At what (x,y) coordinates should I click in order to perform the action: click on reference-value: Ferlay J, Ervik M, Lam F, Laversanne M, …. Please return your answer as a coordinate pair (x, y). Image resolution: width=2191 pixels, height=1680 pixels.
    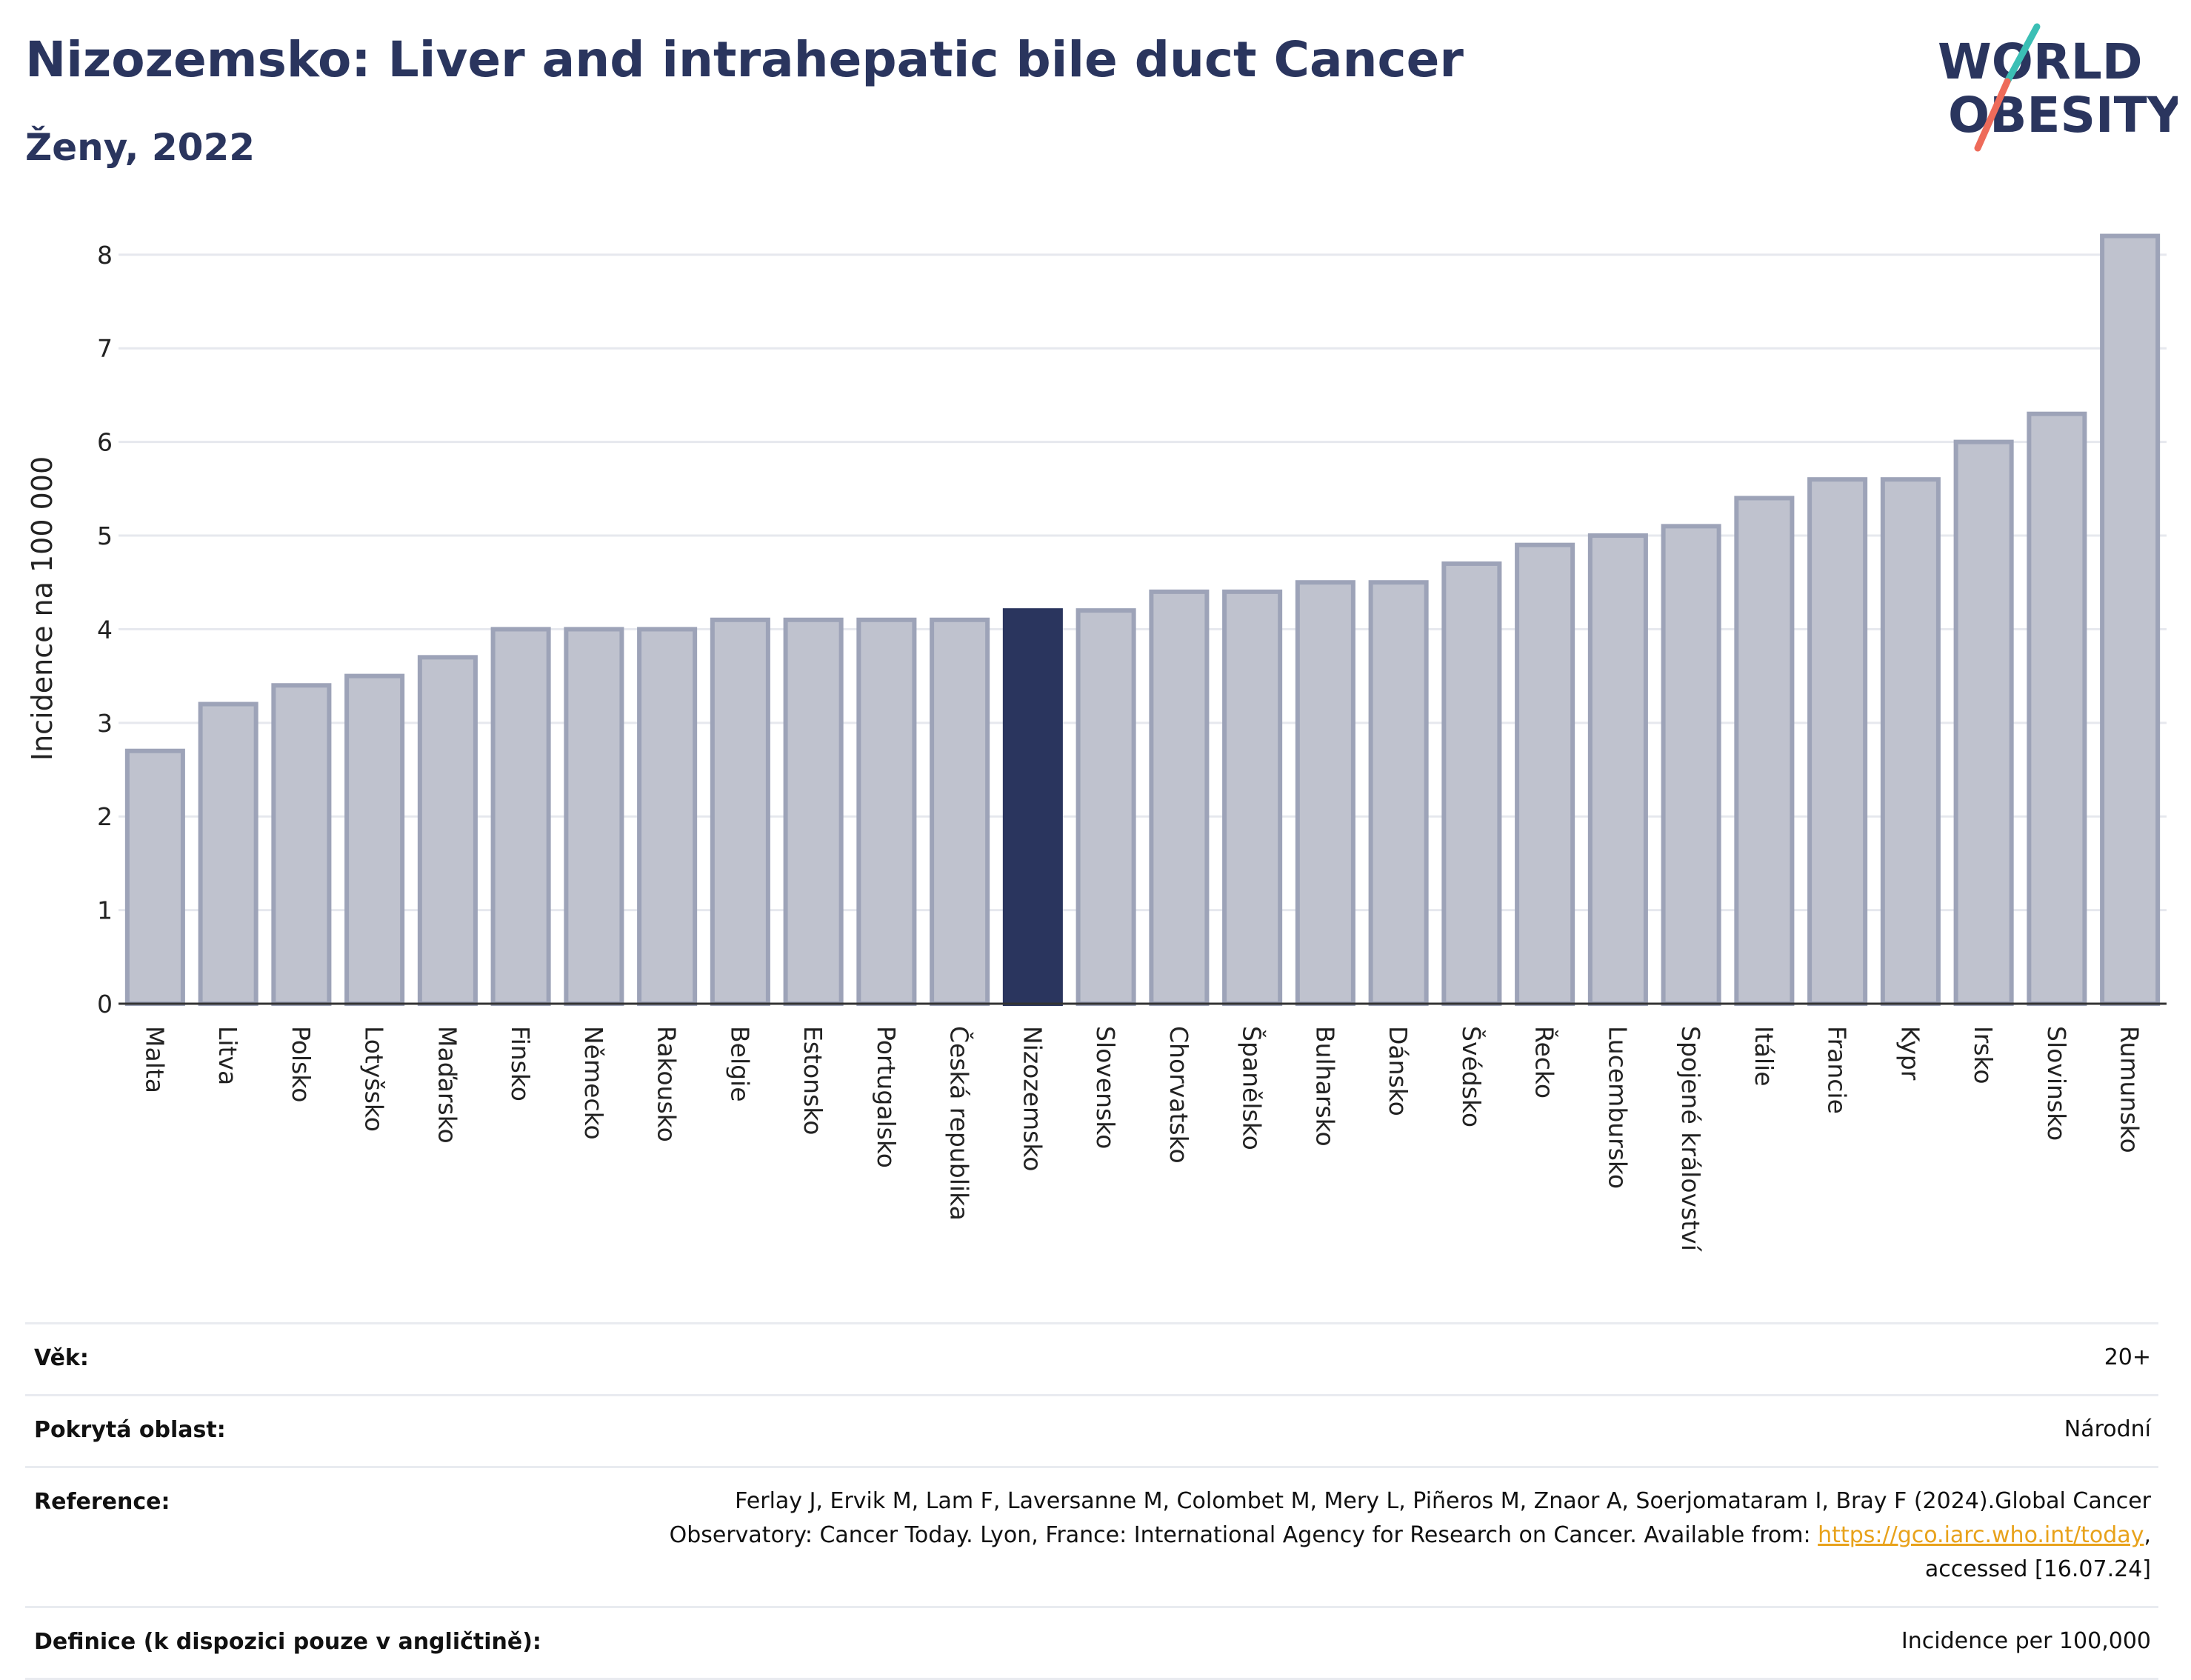
    Looking at the image, I should click on (1411, 1535).